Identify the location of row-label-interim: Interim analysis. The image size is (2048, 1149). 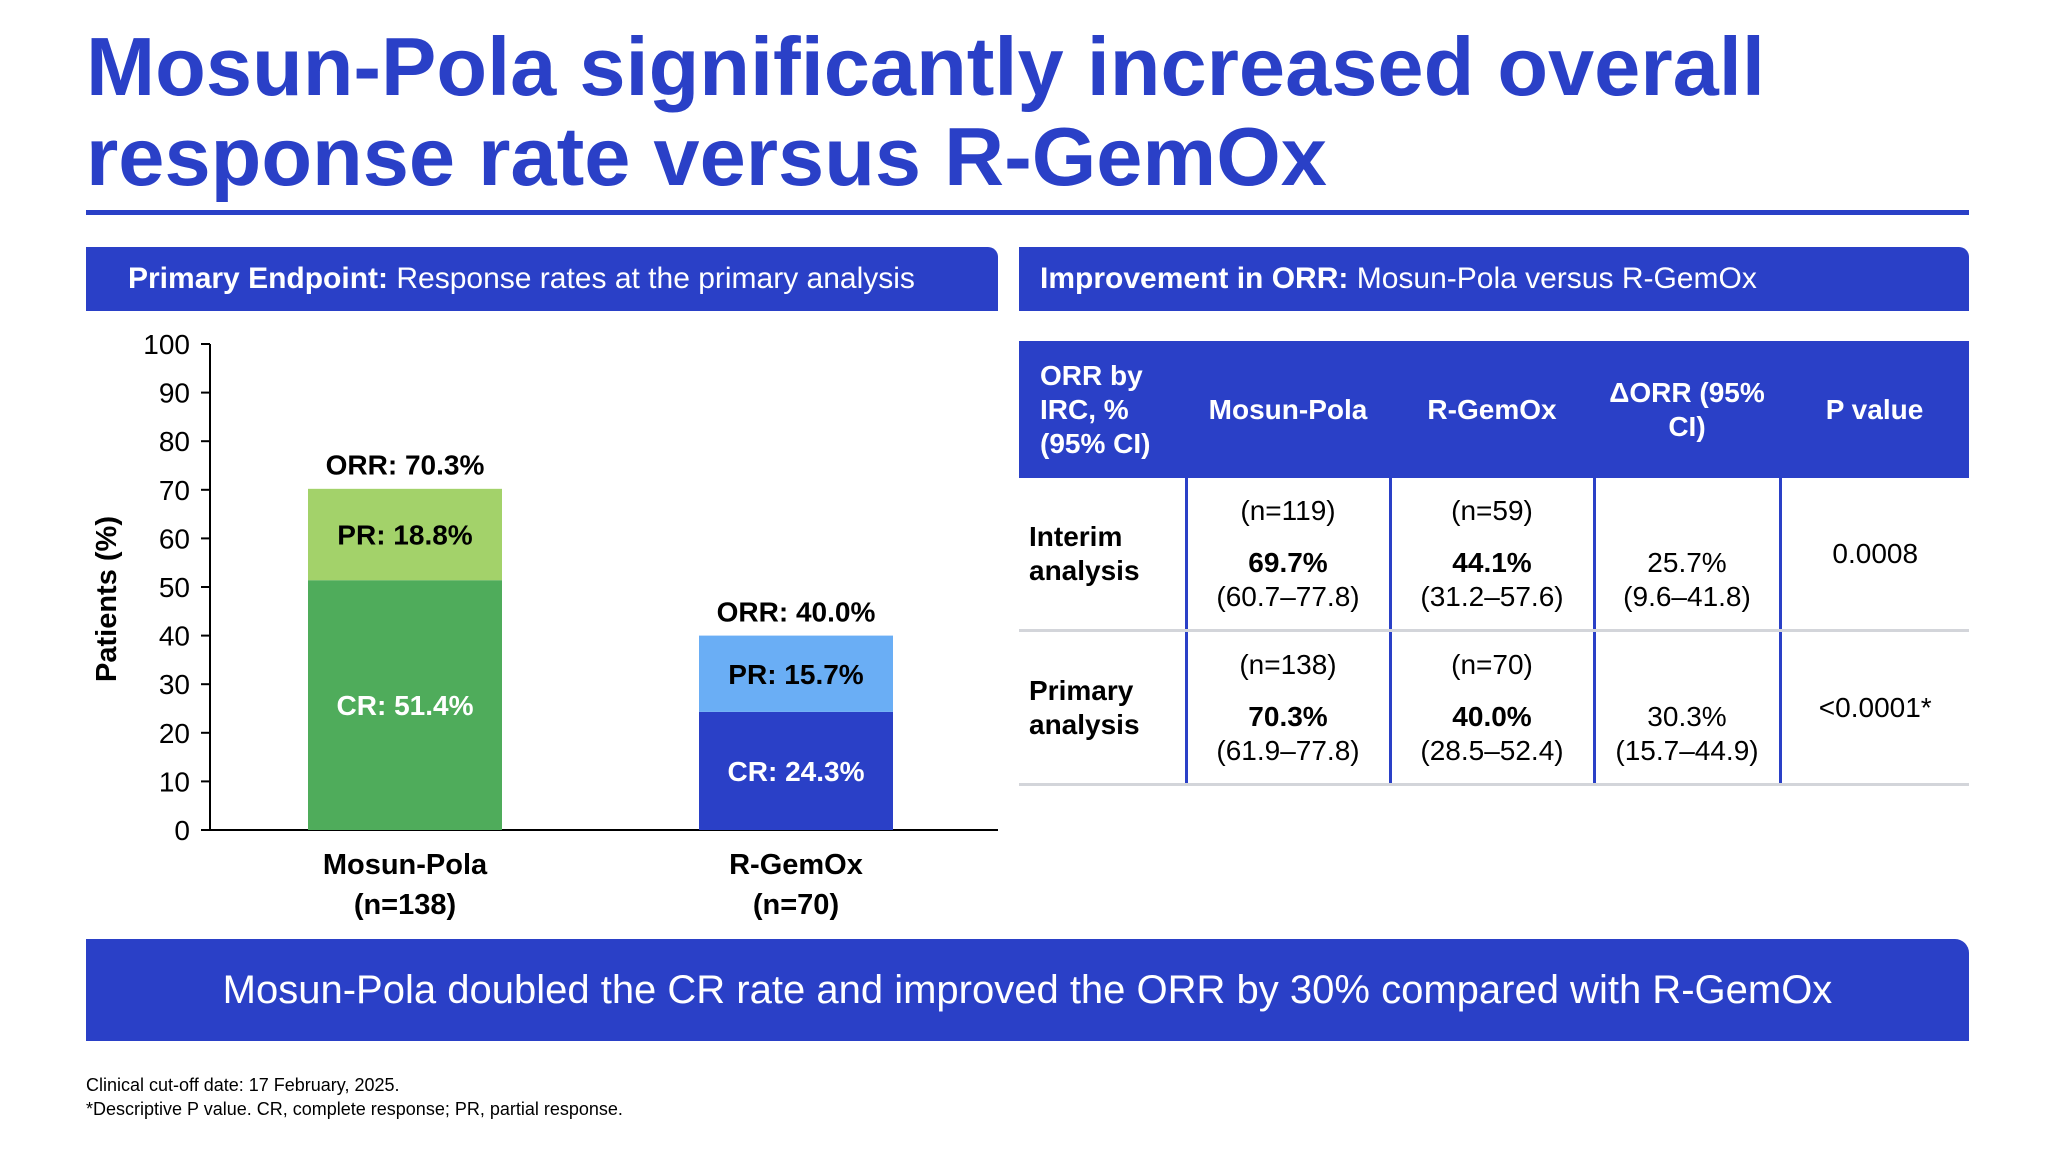
(1102, 555).